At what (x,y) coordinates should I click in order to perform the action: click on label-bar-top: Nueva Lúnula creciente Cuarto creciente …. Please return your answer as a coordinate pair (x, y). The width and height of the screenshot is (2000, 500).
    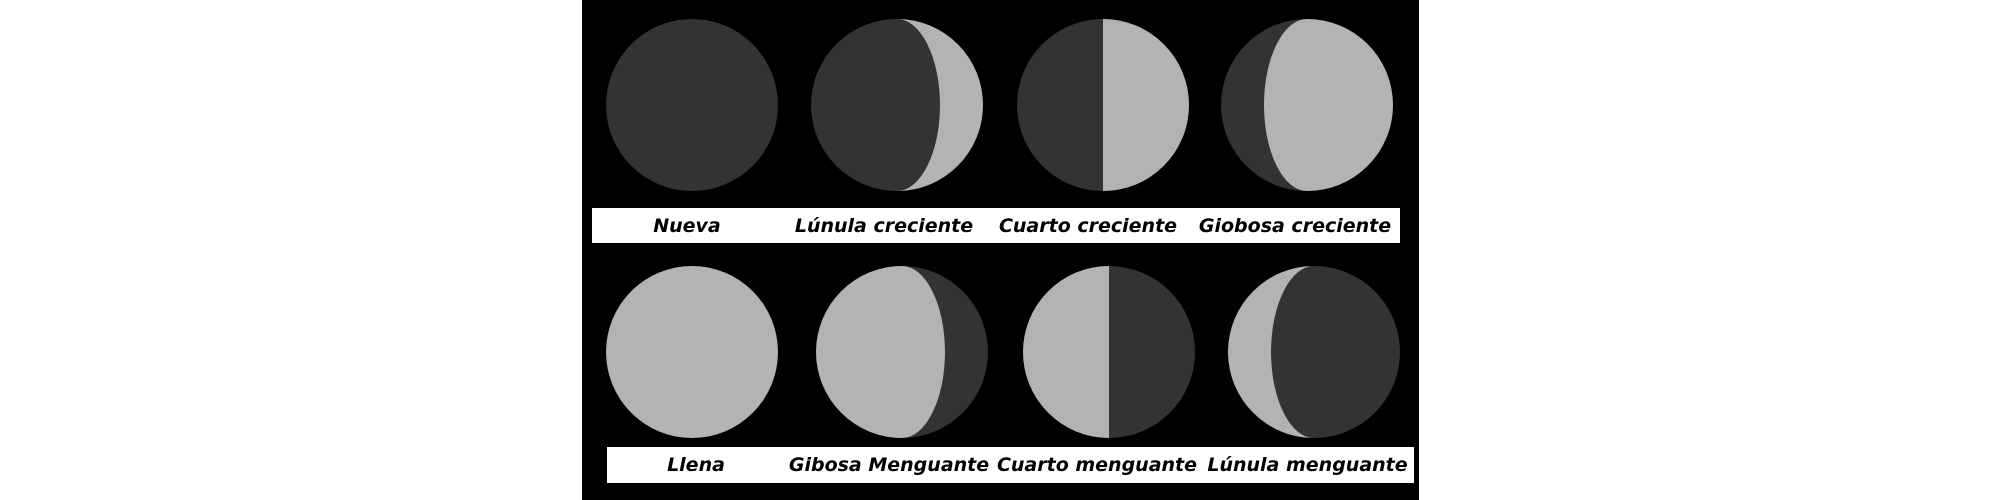
    Looking at the image, I should click on (996, 225).